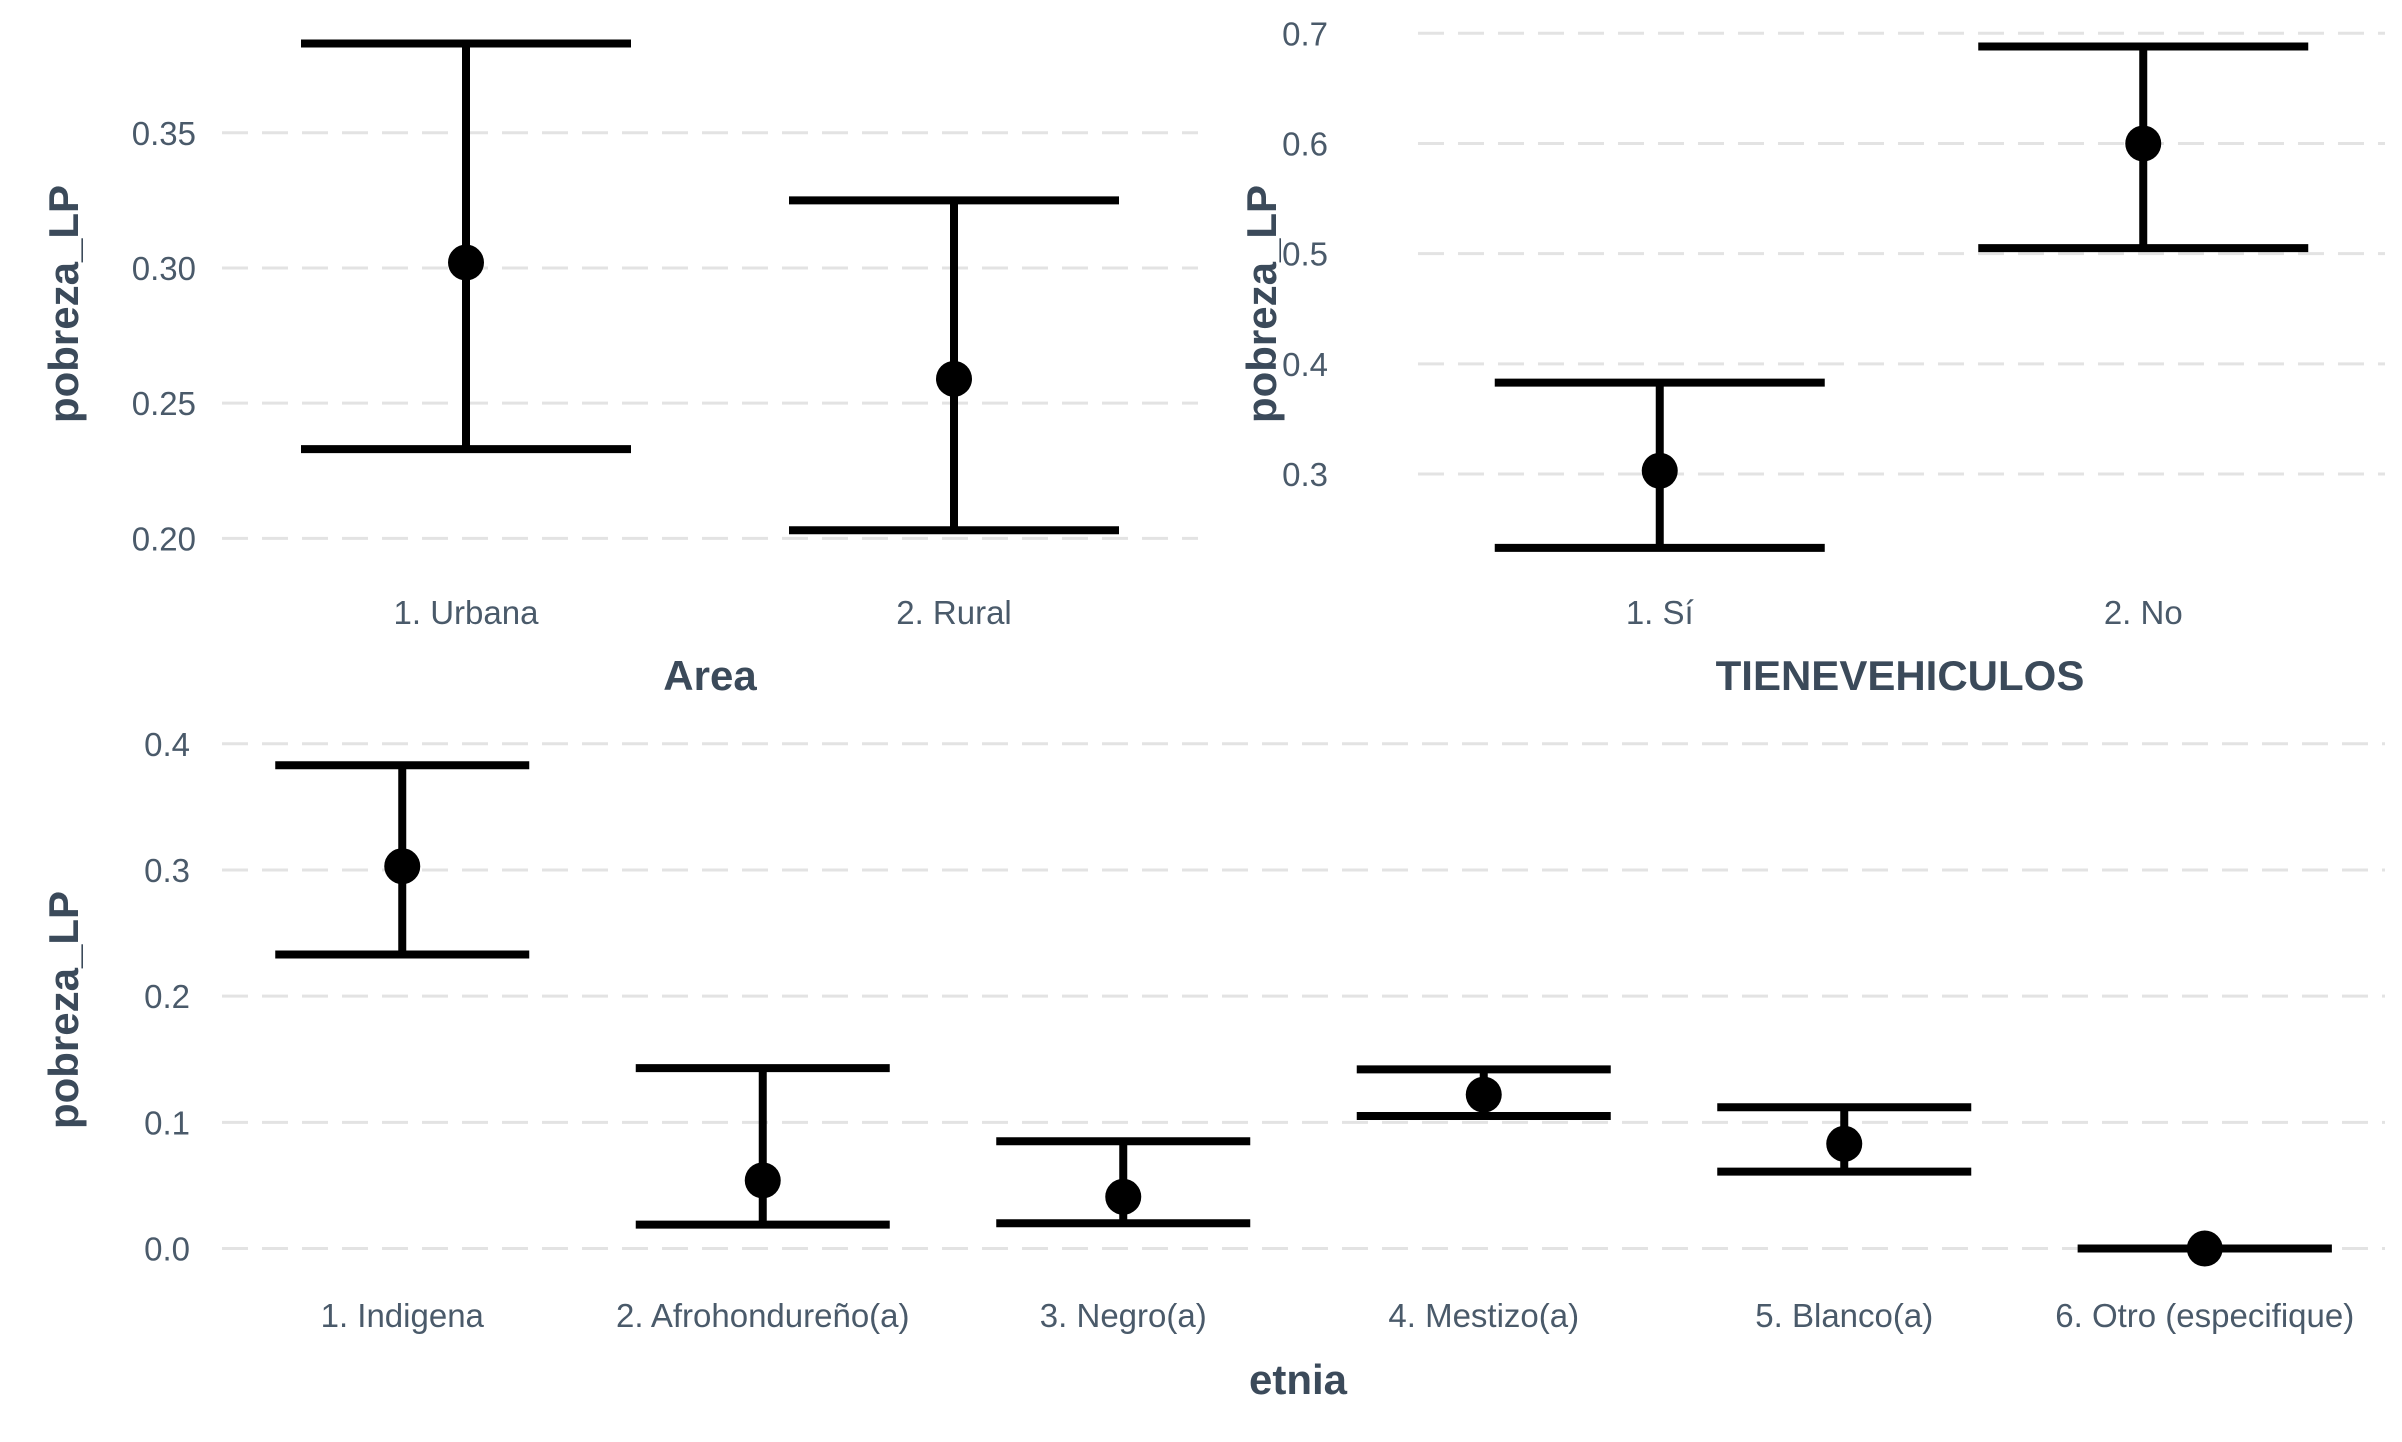 This screenshot has width=2402, height=1442. I want to click on x-tick-label: 2. Rural, so click(954, 612).